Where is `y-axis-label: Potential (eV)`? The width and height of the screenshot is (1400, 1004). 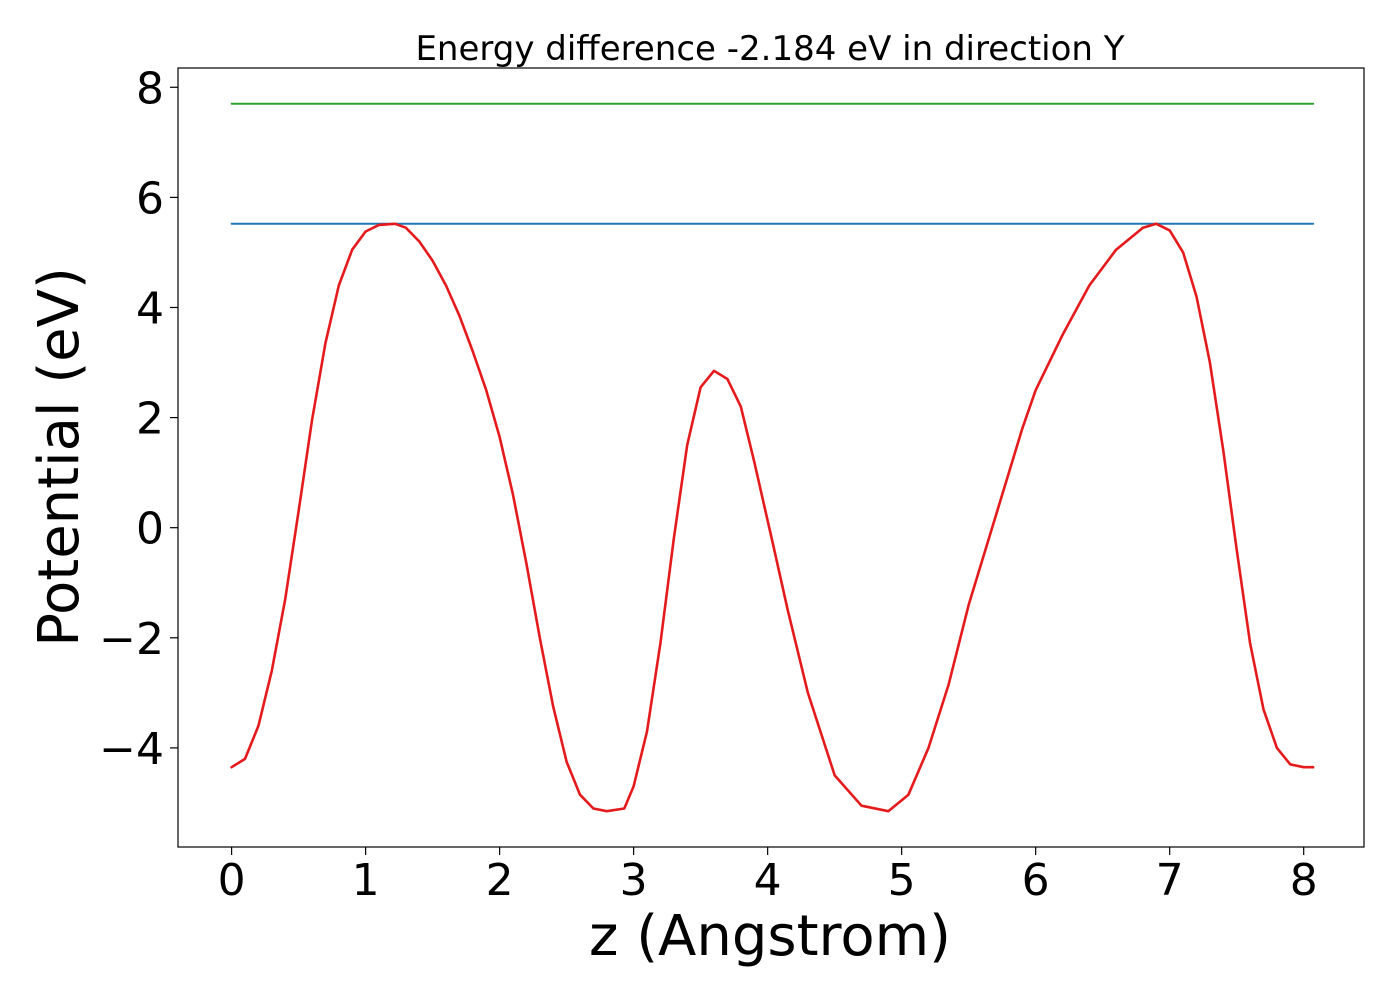
y-axis-label: Potential (eV) is located at coordinates (59, 457).